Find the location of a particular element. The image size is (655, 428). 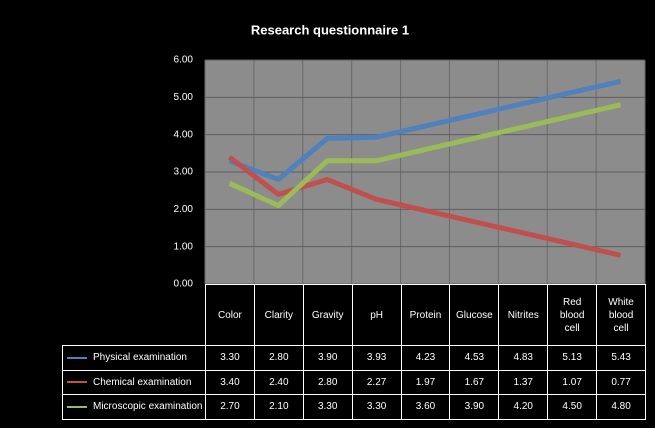

value-cell: 2.27 is located at coordinates (376, 382).